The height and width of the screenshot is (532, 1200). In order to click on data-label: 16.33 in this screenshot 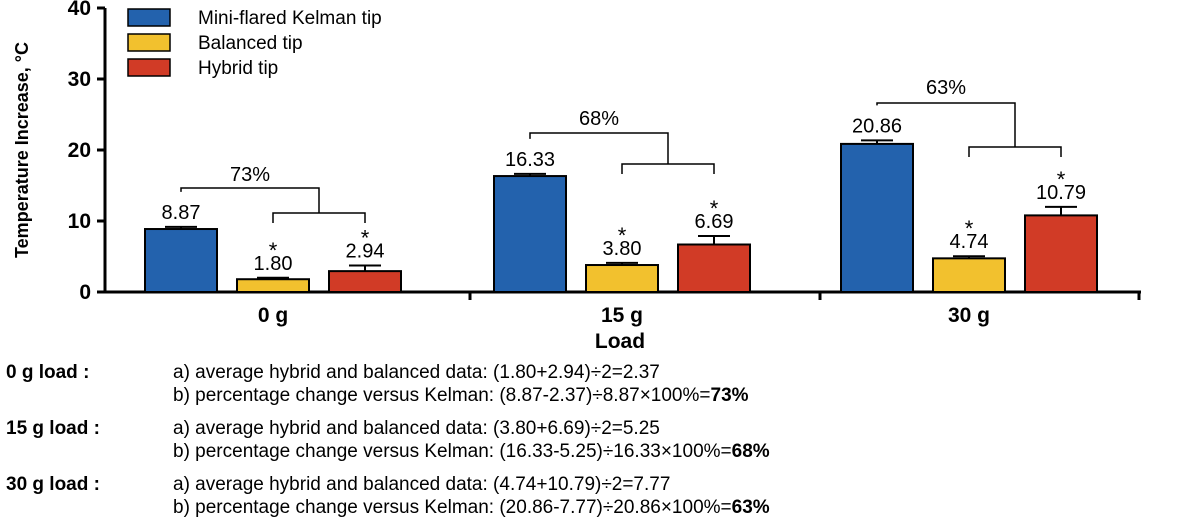, I will do `click(530, 160)`.